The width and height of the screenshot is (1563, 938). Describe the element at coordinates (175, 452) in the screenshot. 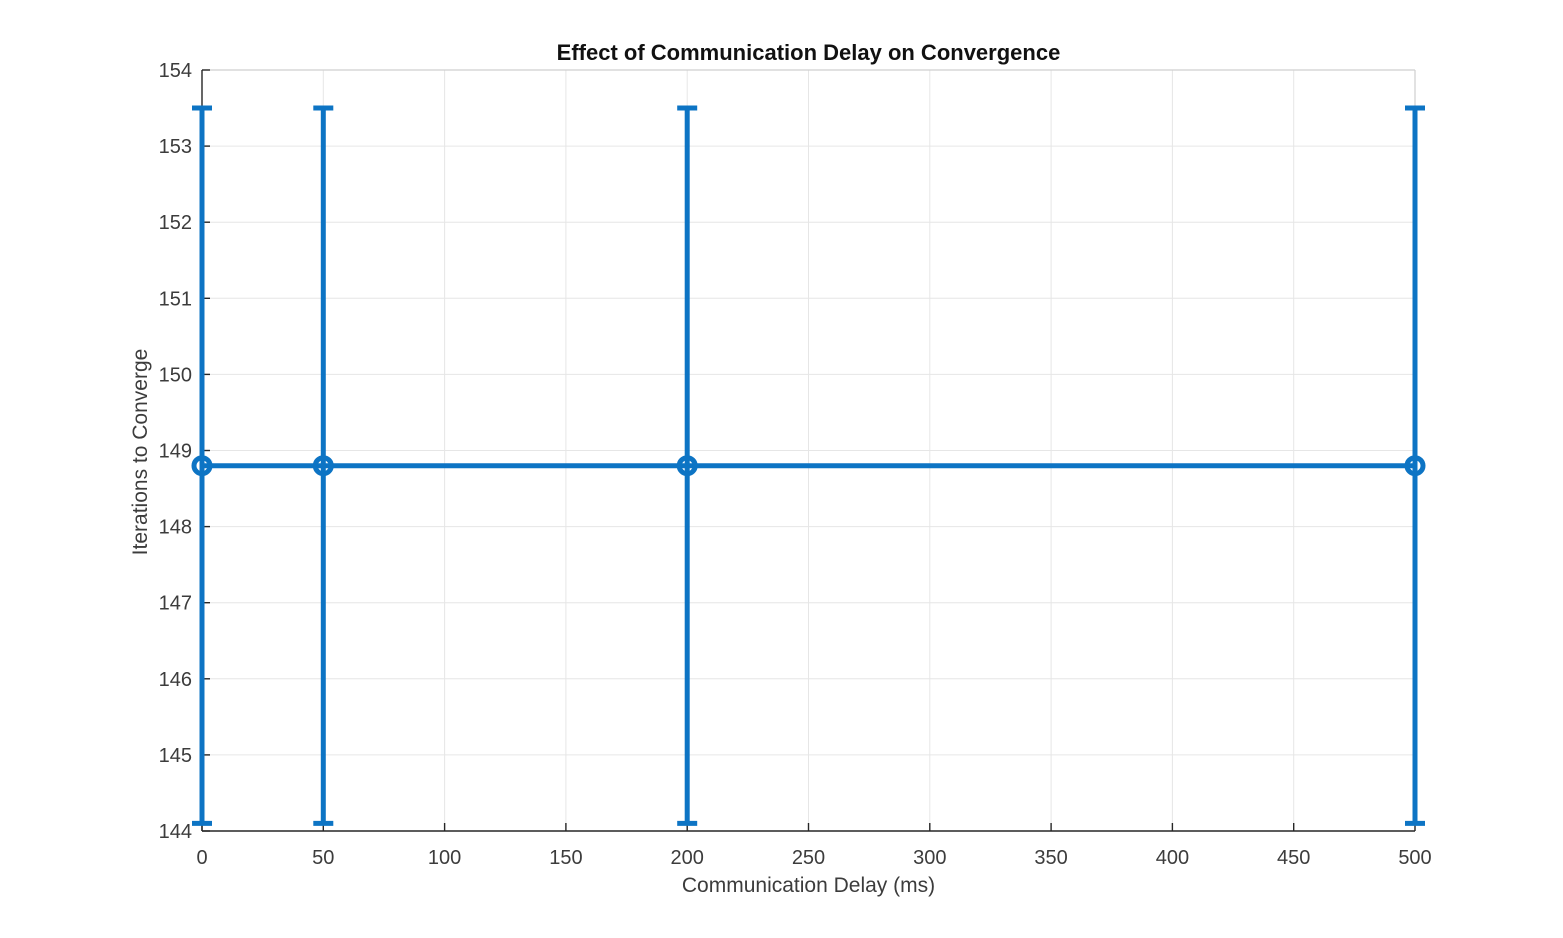

I see `y-tick-label: 149` at that location.